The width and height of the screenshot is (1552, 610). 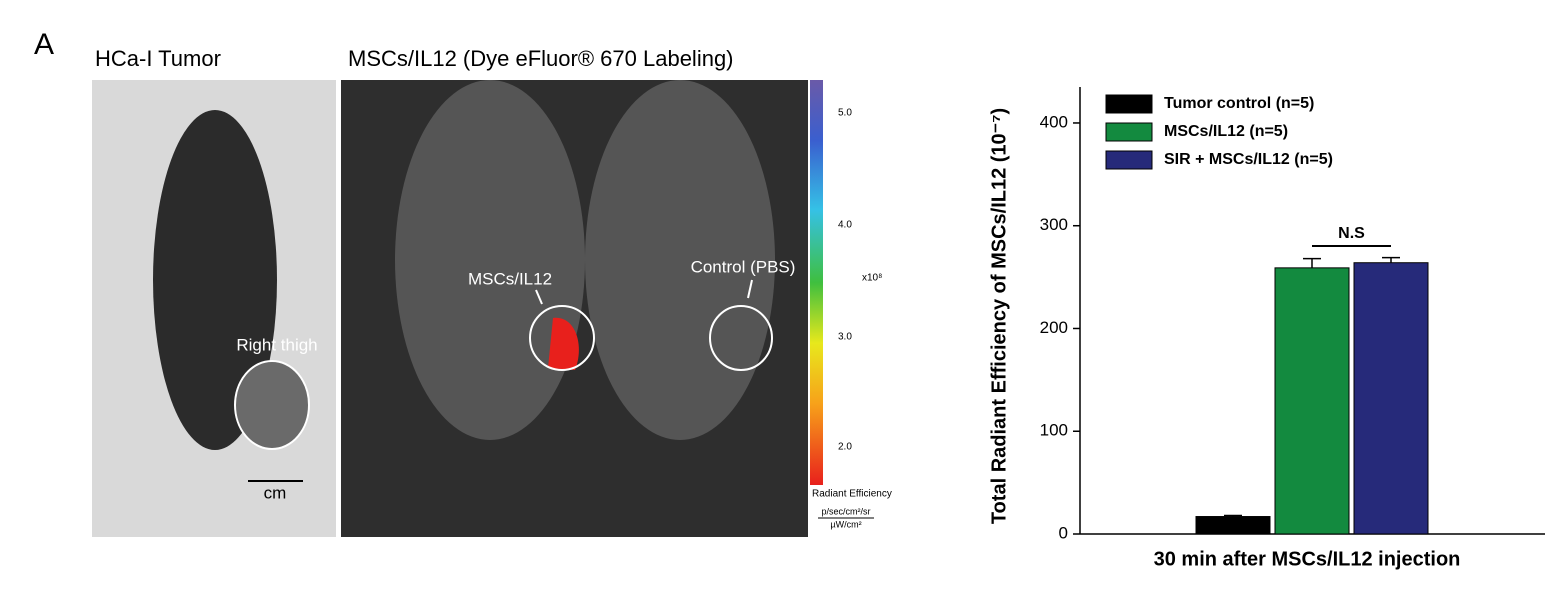 I want to click on panel-label: A, so click(x=44, y=44).